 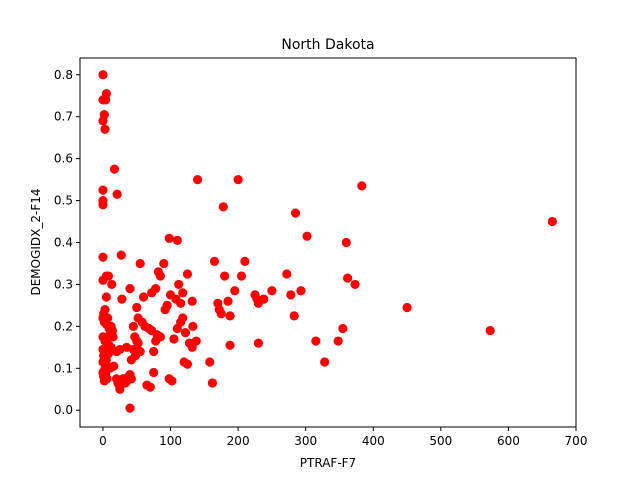 I want to click on x-tick-label: 200, so click(x=238, y=441).